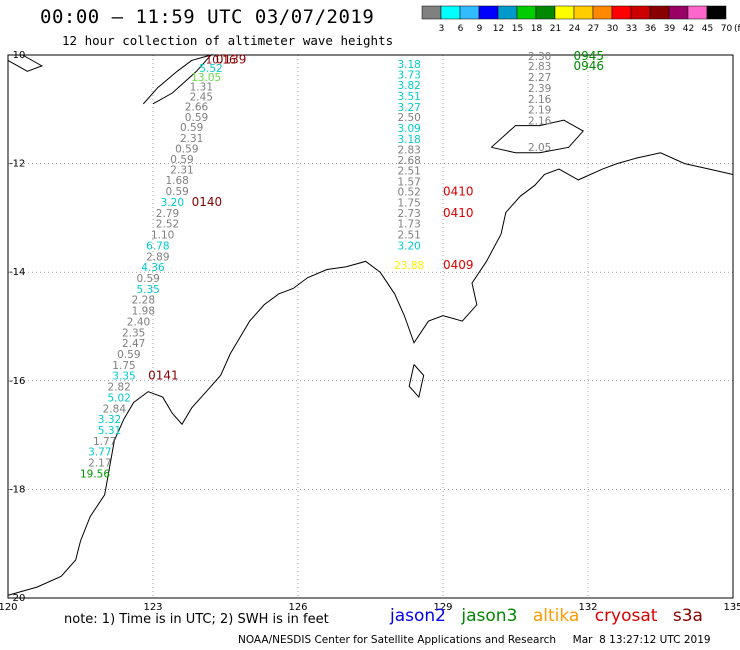 The width and height of the screenshot is (740, 650). I want to click on y-tick-label: -12, so click(17, 164).